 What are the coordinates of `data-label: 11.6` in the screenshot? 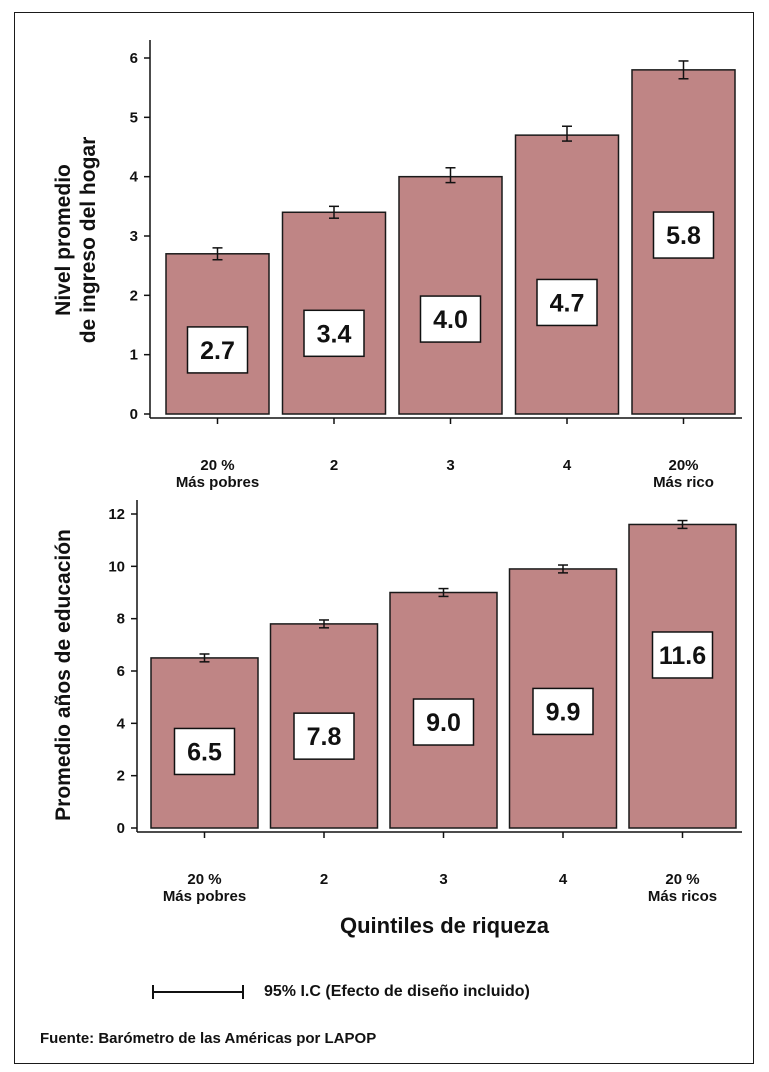 It's located at (682, 656).